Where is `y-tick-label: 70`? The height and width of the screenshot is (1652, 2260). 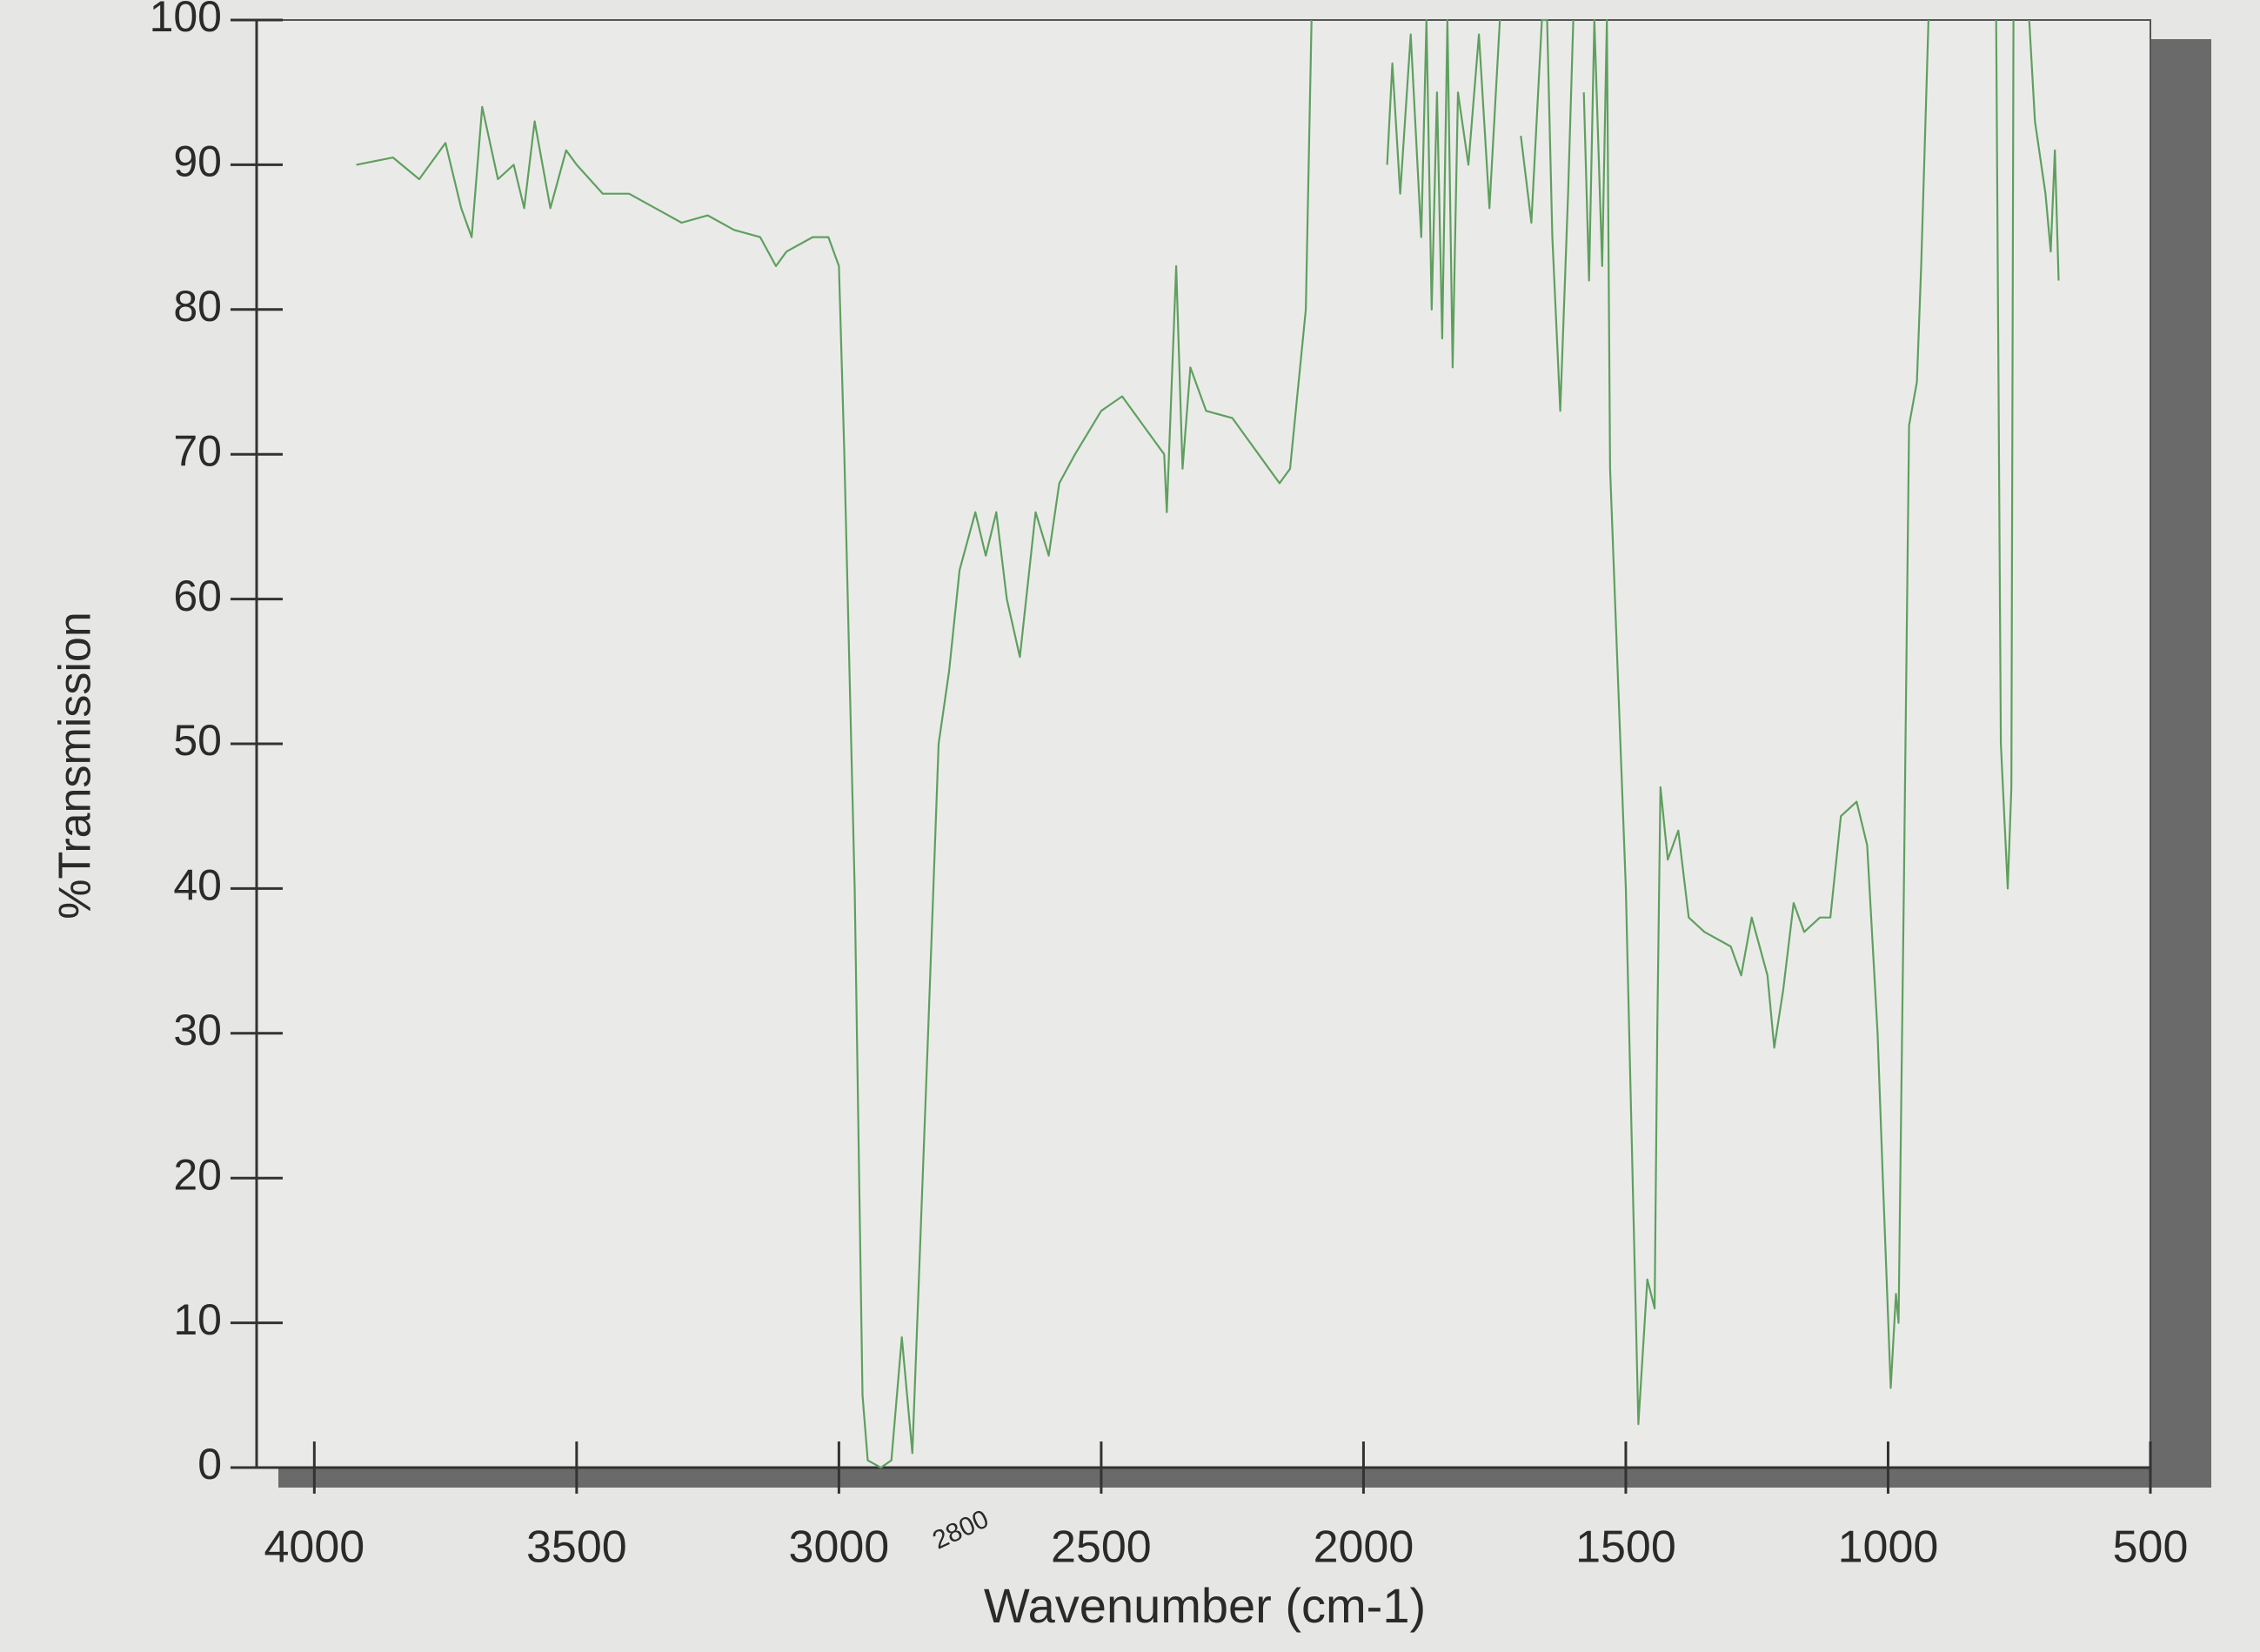
y-tick-label: 70 is located at coordinates (197, 450).